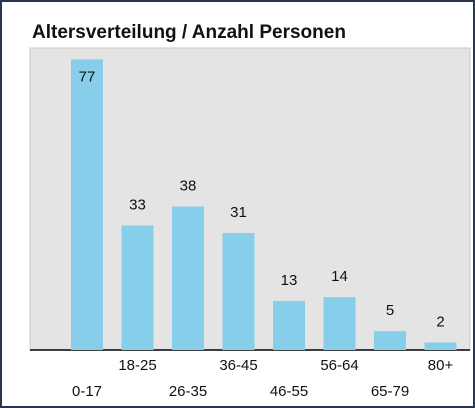 This screenshot has height=408, width=475. What do you see at coordinates (339, 276) in the screenshot?
I see `value-label: 14` at bounding box center [339, 276].